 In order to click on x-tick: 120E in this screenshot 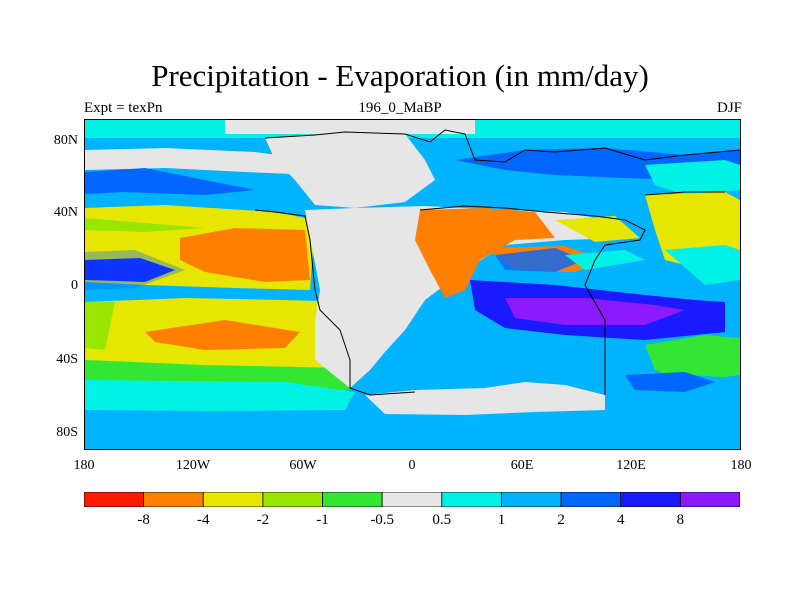, I will do `click(631, 465)`.